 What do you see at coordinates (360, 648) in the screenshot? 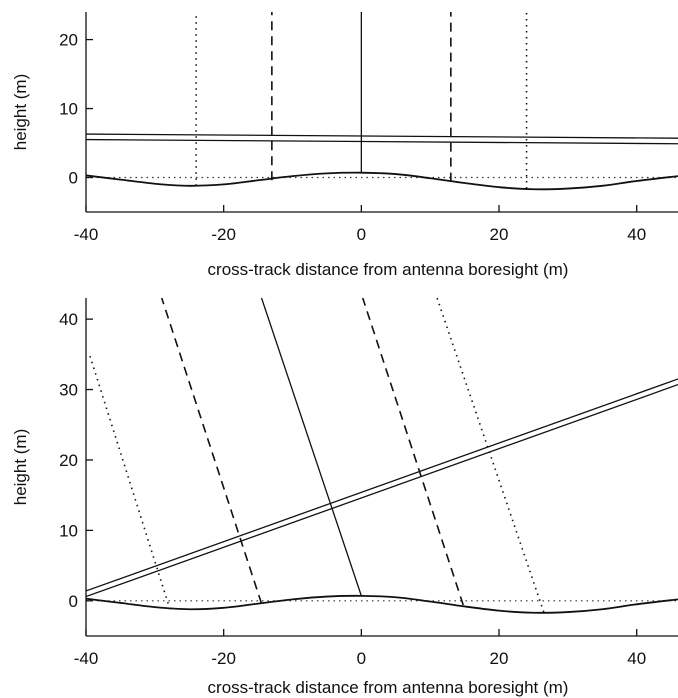
I see `bottom-x-ticks: -40 -20 0 20 40` at bounding box center [360, 648].